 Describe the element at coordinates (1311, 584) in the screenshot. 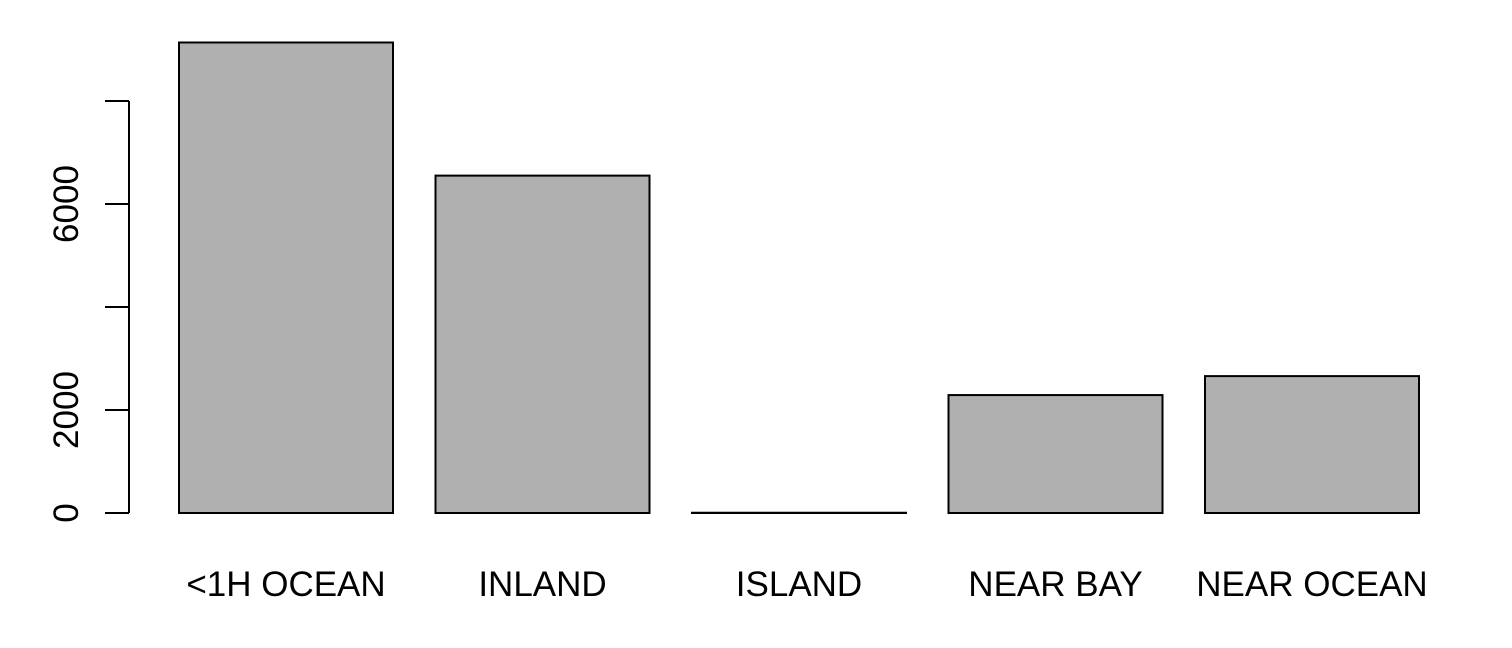

I see `x-tick-label: NEAR OCEAN` at that location.